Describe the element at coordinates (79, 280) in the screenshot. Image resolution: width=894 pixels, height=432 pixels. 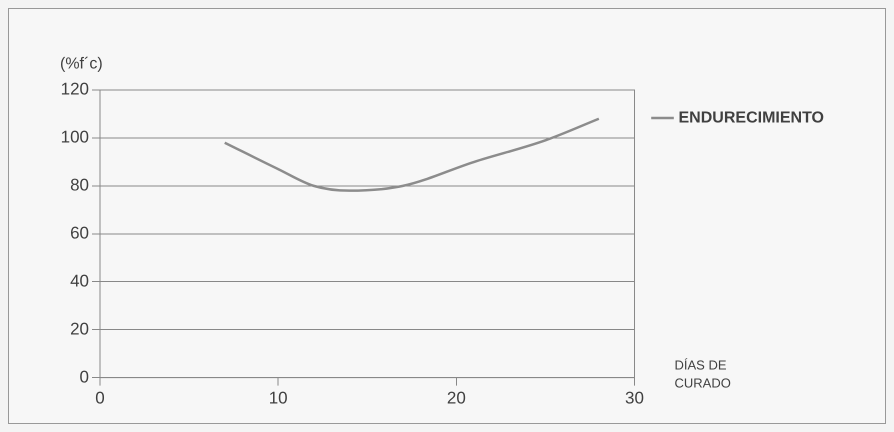
I see `y-tick-label: 40` at that location.